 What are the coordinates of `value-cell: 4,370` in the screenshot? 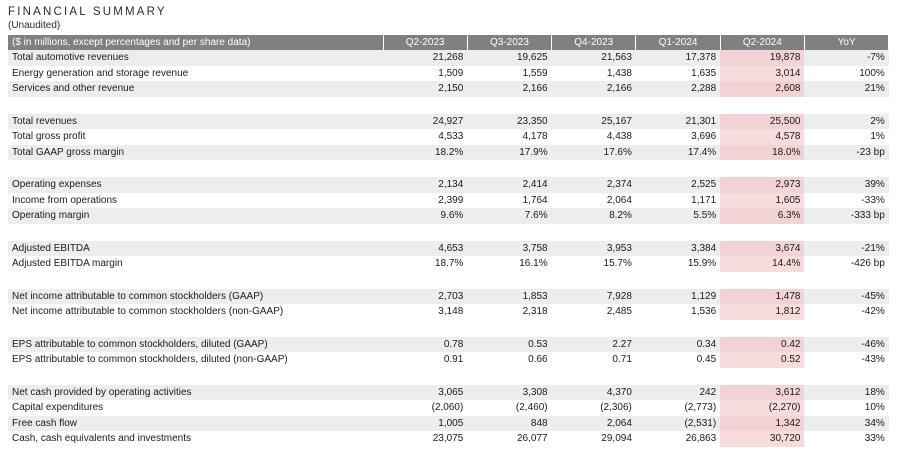 It's located at (593, 392).